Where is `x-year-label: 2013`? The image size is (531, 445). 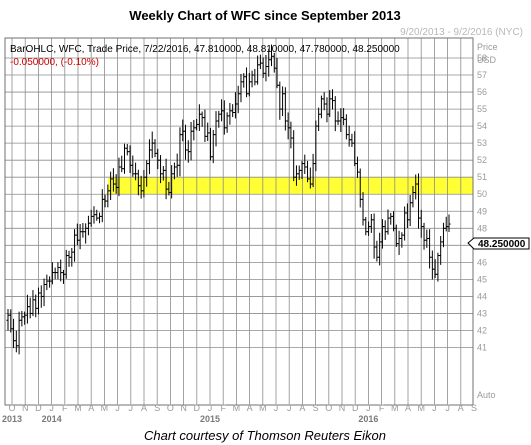 x-year-label: 2013 is located at coordinates (12, 419).